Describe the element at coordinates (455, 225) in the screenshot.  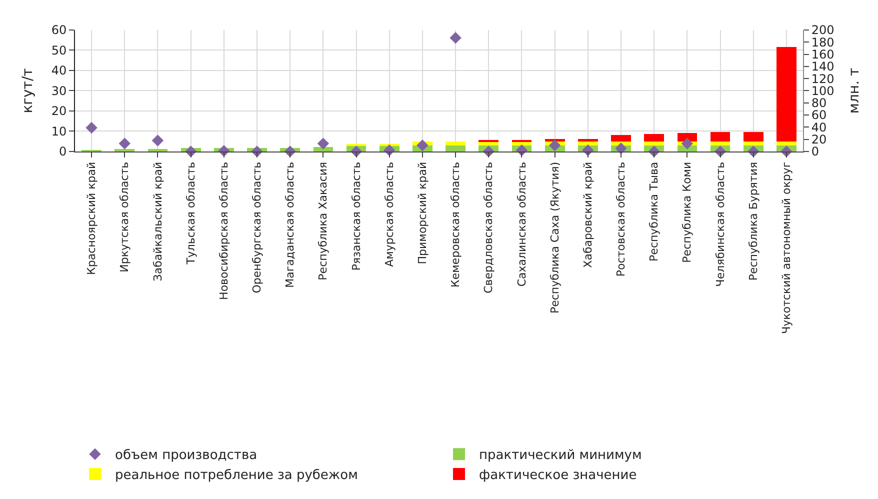
I see `x-tick-label: Кемеровская область` at that location.